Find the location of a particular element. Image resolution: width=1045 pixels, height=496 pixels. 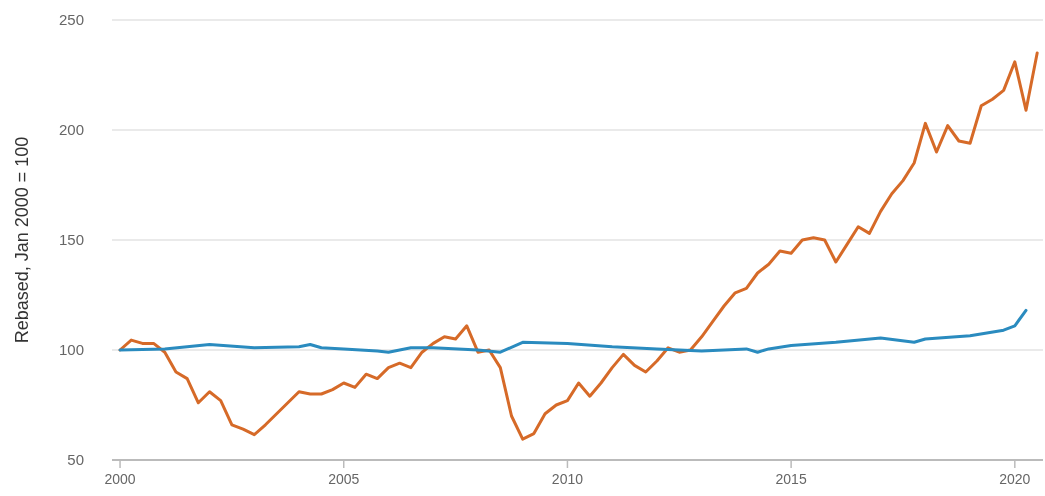

x-tick-label: 2010 is located at coordinates (567, 479).